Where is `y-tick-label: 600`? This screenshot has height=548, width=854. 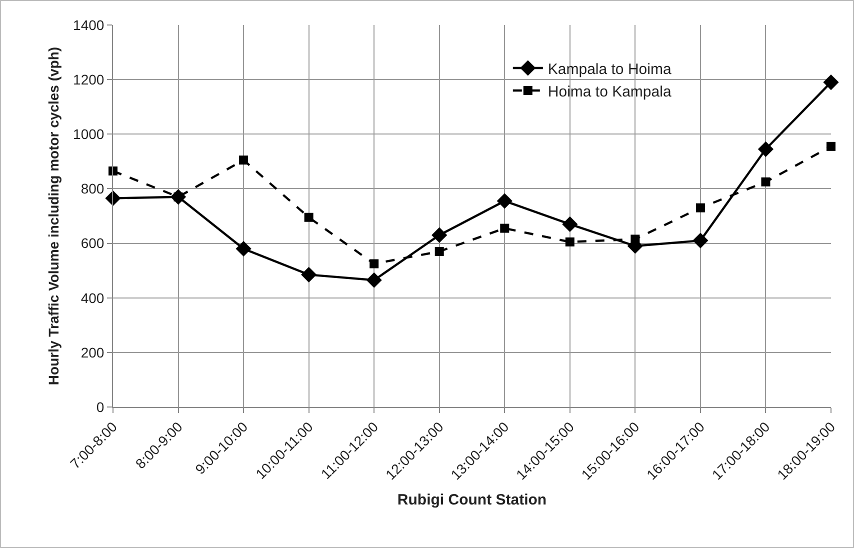 y-tick-label: 600 is located at coordinates (92, 243).